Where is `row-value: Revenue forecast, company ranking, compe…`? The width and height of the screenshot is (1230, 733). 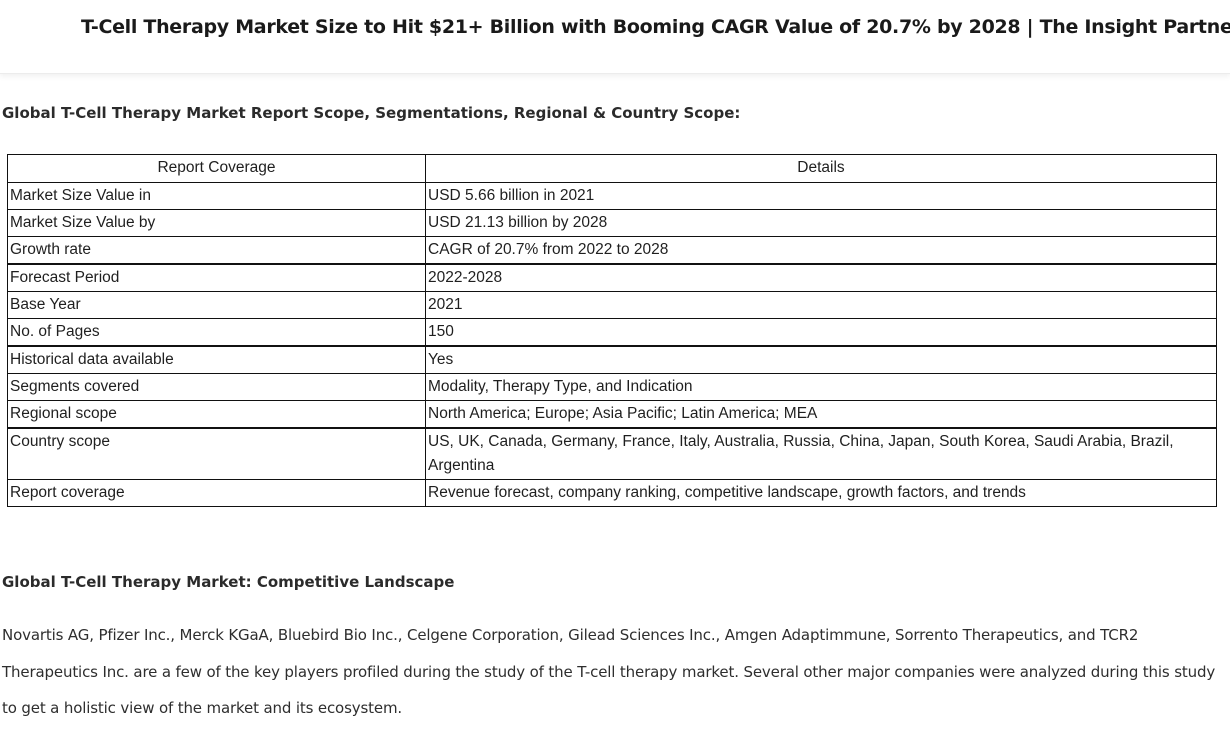 row-value: Revenue forecast, company ranking, compe… is located at coordinates (821, 493).